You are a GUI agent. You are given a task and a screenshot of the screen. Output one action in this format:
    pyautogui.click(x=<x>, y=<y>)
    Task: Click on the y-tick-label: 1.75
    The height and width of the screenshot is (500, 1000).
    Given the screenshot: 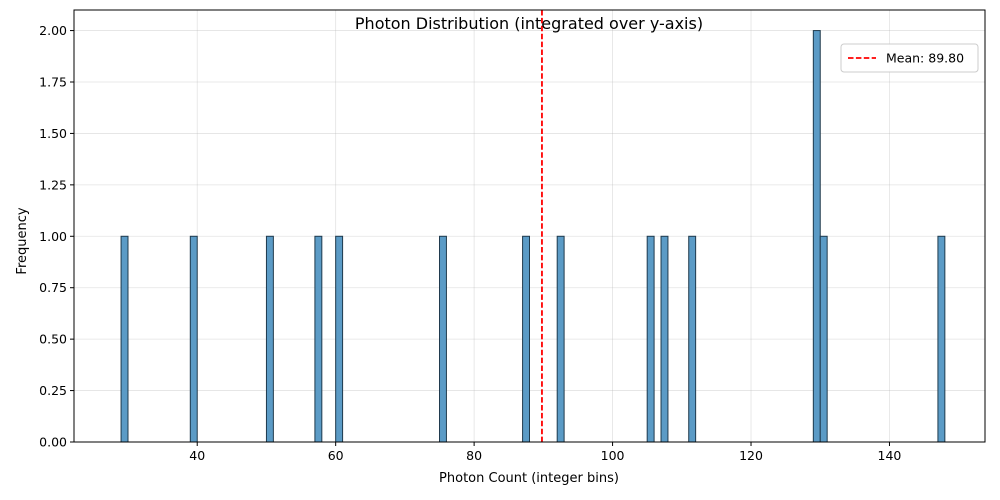 What is the action you would take?
    pyautogui.click(x=53, y=82)
    